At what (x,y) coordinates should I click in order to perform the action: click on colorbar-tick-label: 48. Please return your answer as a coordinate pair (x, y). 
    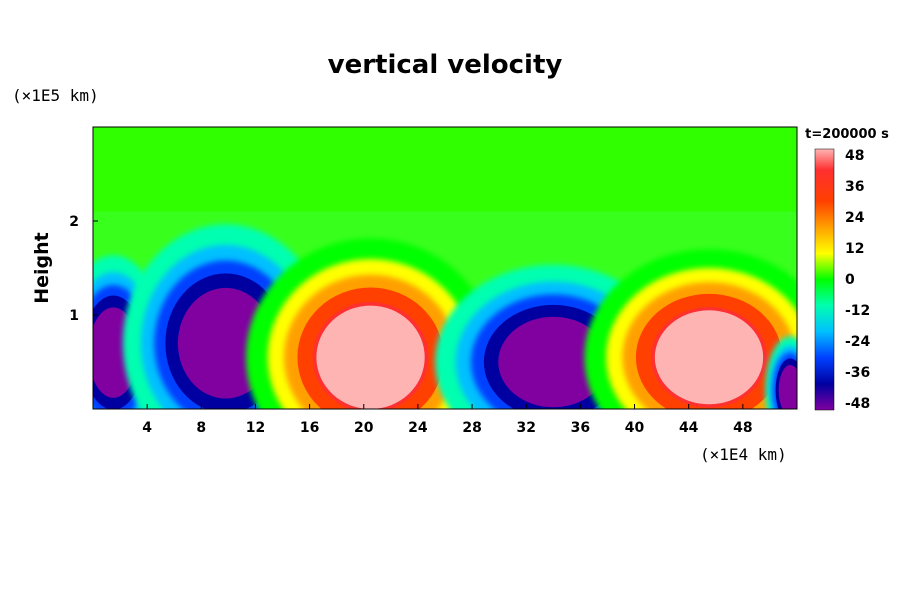
    Looking at the image, I should click on (854, 156).